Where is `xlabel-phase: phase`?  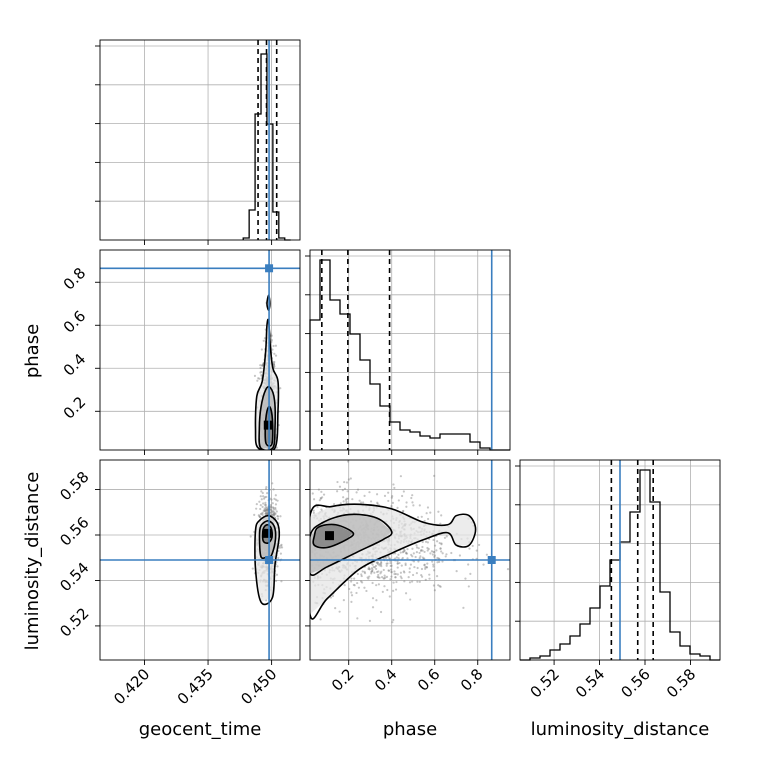 xlabel-phase: phase is located at coordinates (410, 729).